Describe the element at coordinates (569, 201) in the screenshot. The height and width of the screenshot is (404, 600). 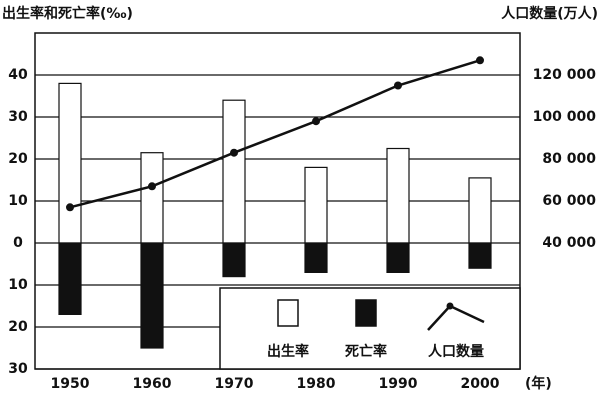
I see `y2-tick-label: 60 000` at that location.